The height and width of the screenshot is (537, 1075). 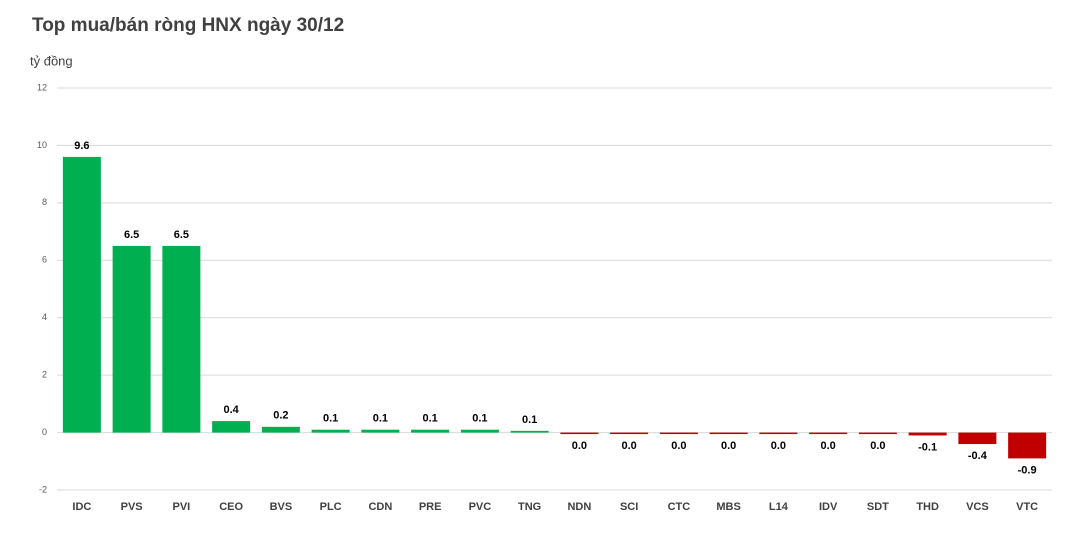 I want to click on value-label: -0.4, so click(x=978, y=456).